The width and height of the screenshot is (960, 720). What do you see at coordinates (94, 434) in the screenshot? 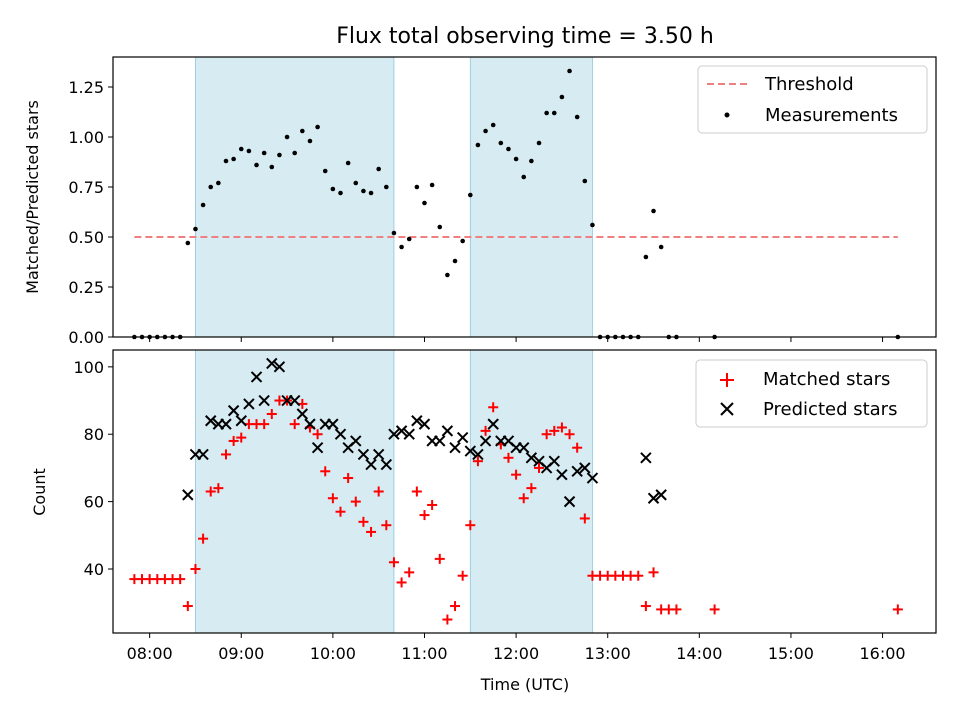
I see `bottom-y-tick-label: 80` at bounding box center [94, 434].